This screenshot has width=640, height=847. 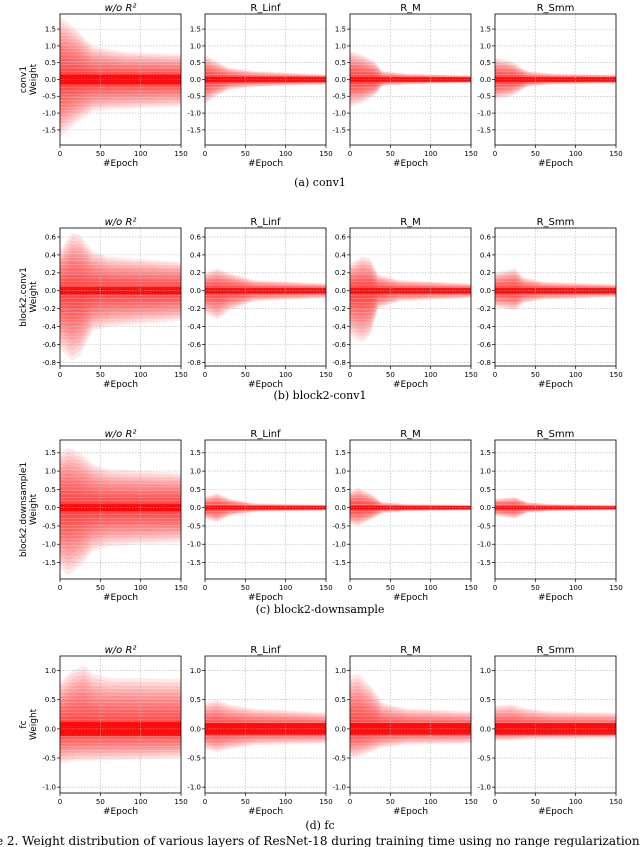 What do you see at coordinates (51, 255) in the screenshot?
I see `y-tick-label: 0.4` at bounding box center [51, 255].